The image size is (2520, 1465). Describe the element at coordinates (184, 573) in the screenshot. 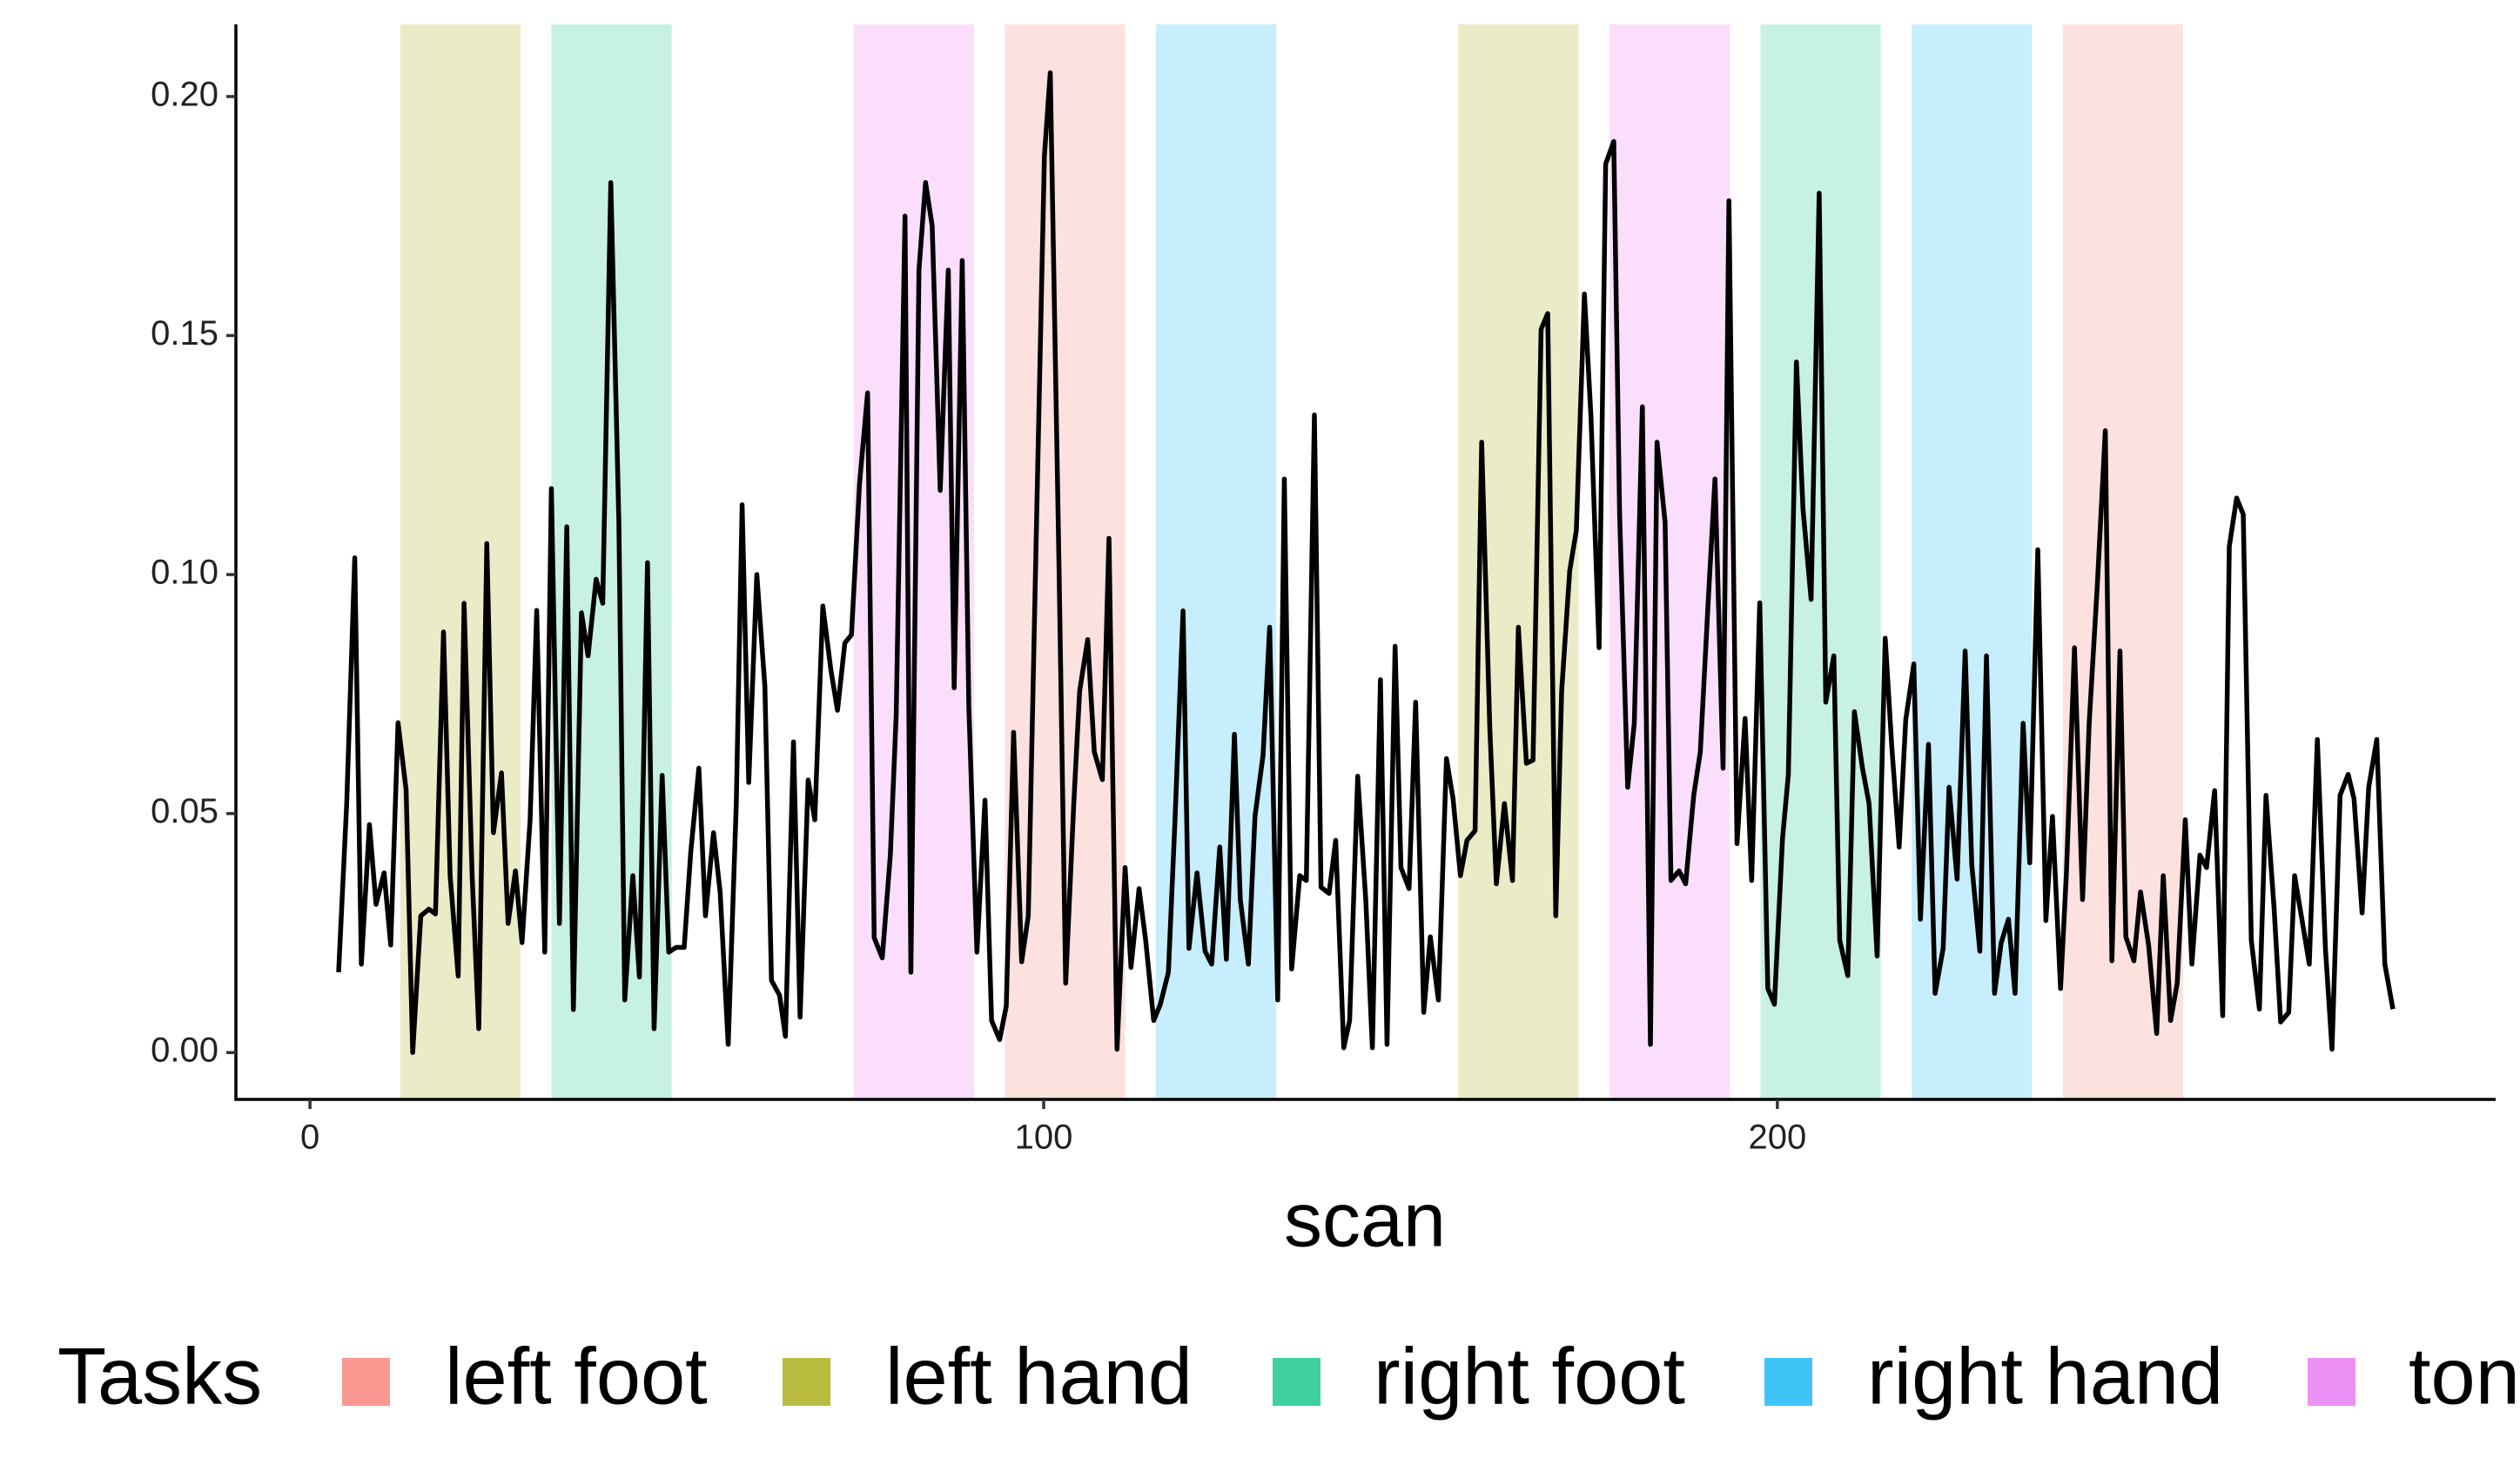

I see `y-tick-label: 0.10` at that location.